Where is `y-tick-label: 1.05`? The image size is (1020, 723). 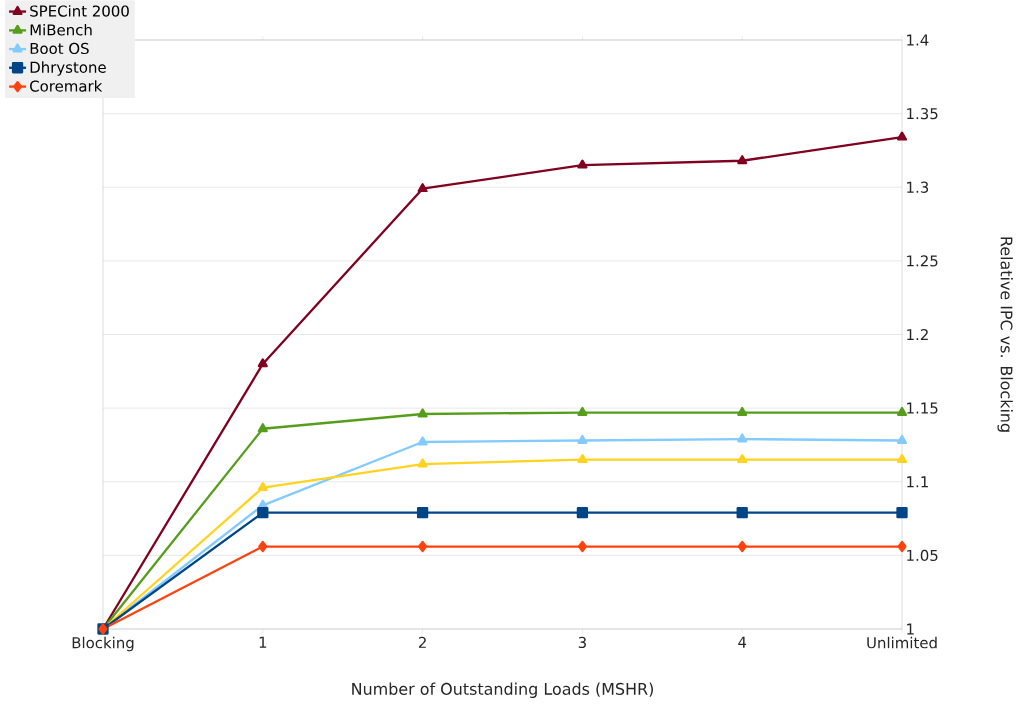 y-tick-label: 1.05 is located at coordinates (922, 555).